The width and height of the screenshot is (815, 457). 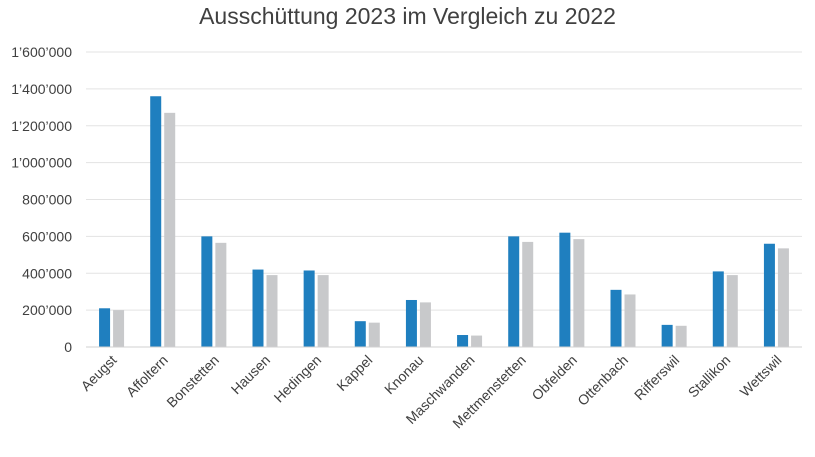 I want to click on chart-title: Ausschüttung 2023 im Vergleich zu 2022, so click(x=407, y=16).